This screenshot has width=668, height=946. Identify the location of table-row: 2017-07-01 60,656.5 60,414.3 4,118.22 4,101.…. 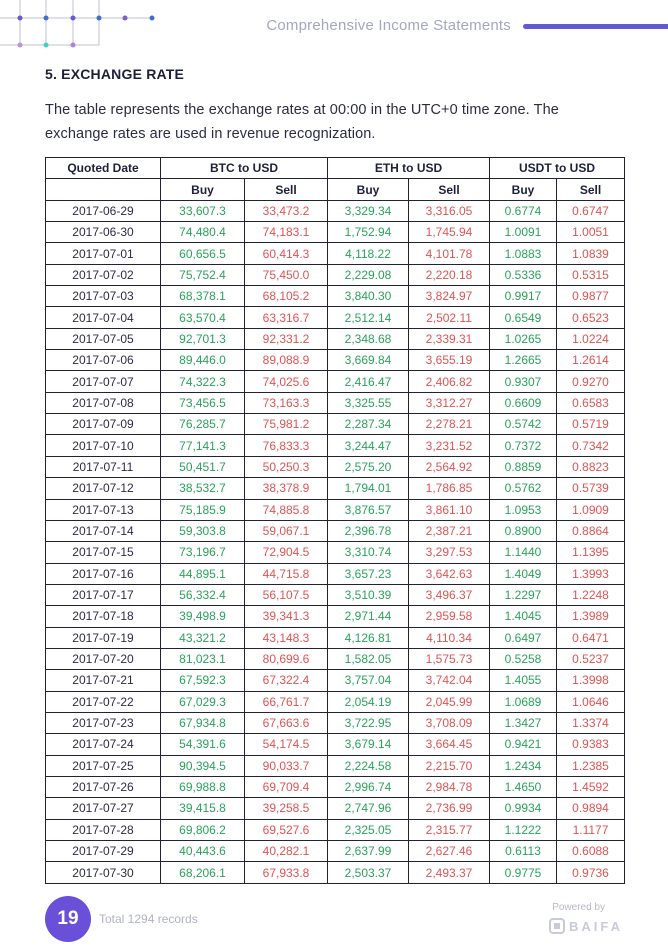
(335, 253).